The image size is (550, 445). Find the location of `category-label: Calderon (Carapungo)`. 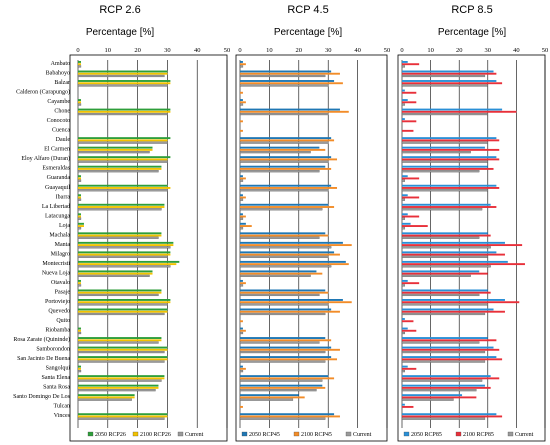

category-label: Calderon (Carapungo) is located at coordinates (43, 92).